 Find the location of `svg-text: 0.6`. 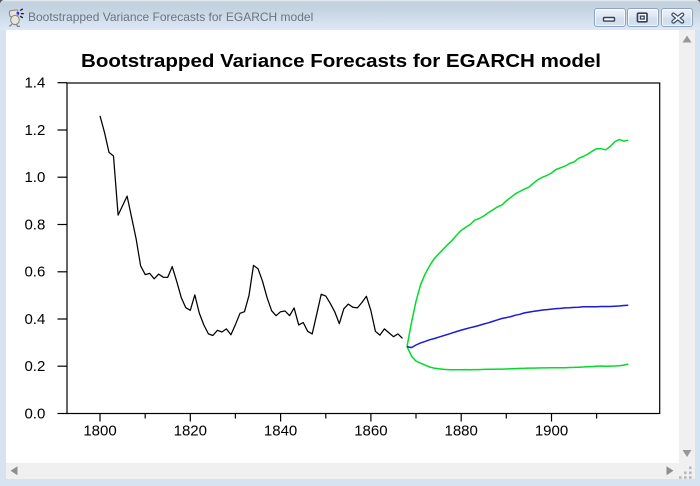

svg-text: 0.6 is located at coordinates (34, 272).